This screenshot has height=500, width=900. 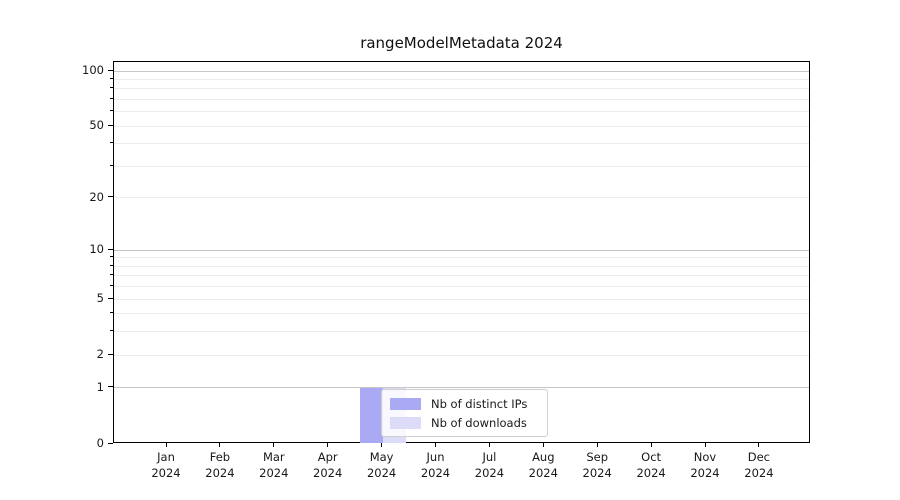 What do you see at coordinates (100, 354) in the screenshot?
I see `y-tick-label: 2` at bounding box center [100, 354].